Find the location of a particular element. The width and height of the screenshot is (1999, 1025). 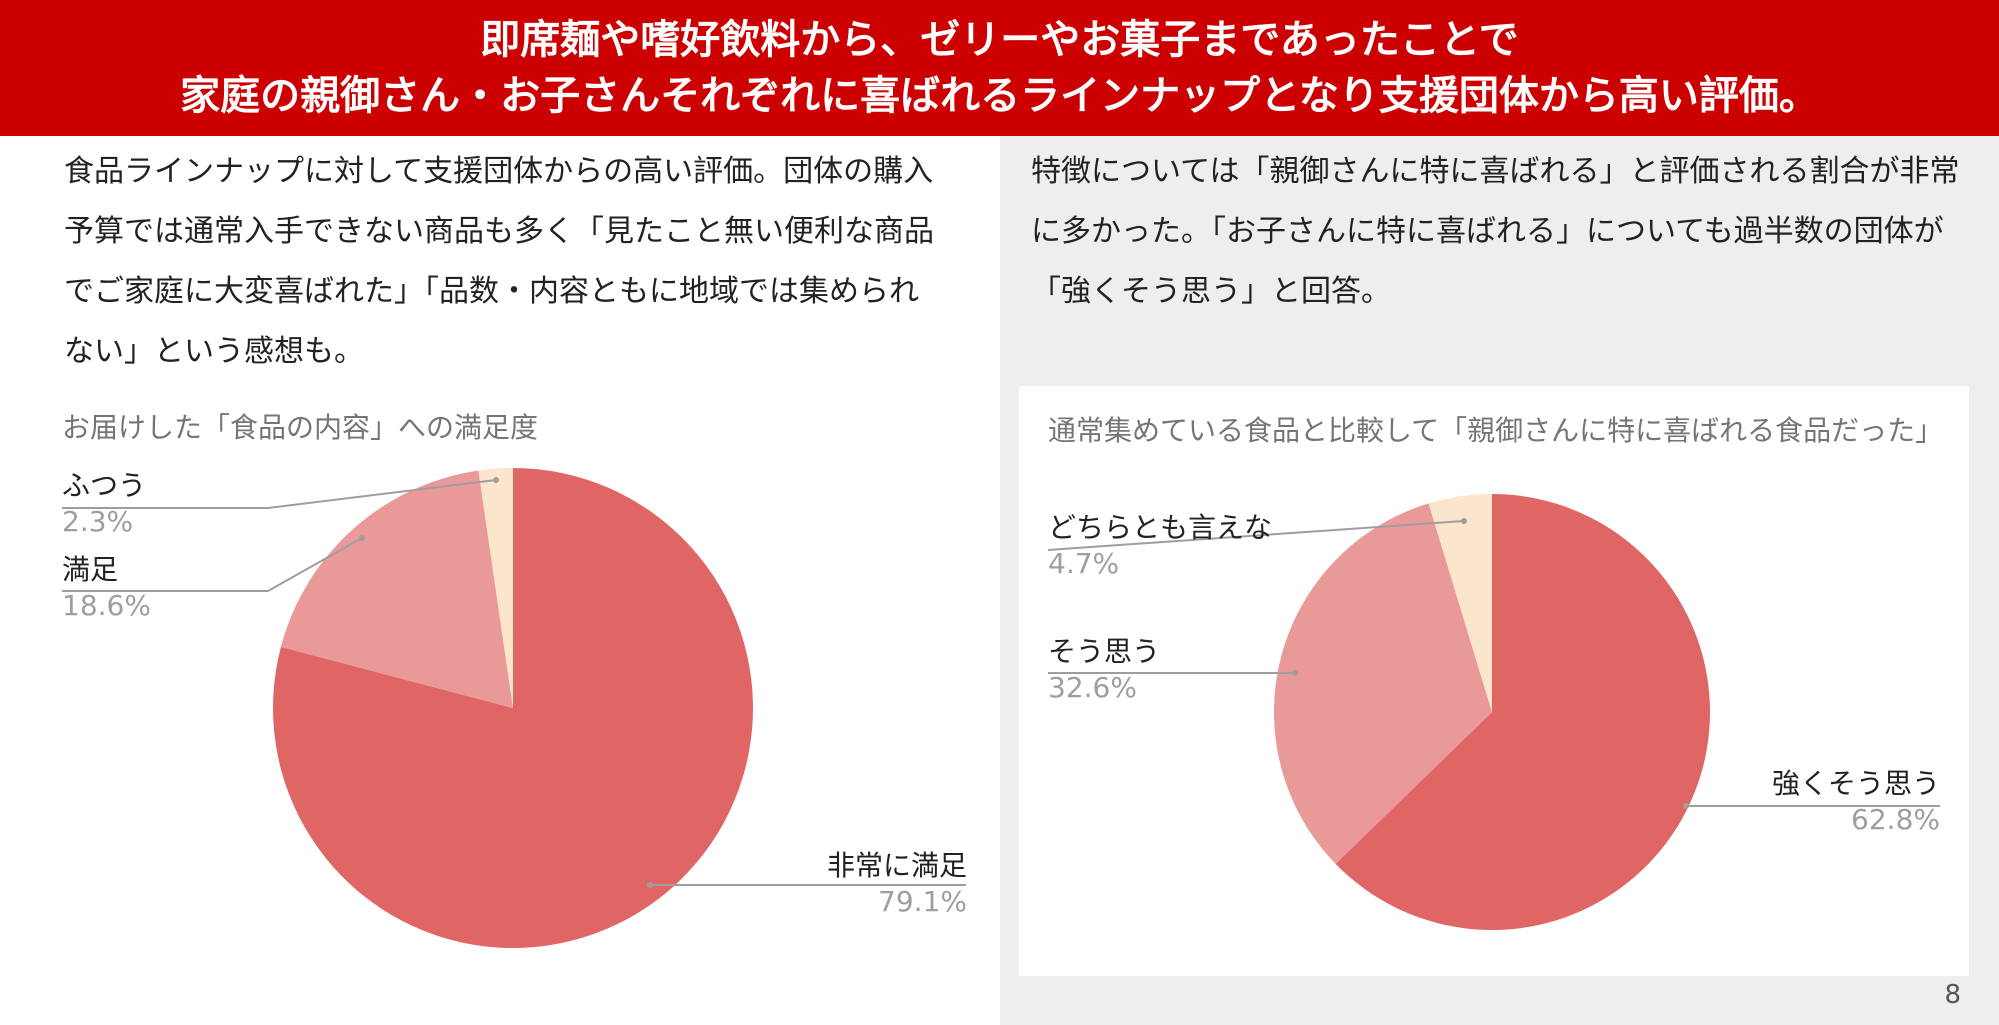

slice-label: 非常に満足 is located at coordinates (896, 865).